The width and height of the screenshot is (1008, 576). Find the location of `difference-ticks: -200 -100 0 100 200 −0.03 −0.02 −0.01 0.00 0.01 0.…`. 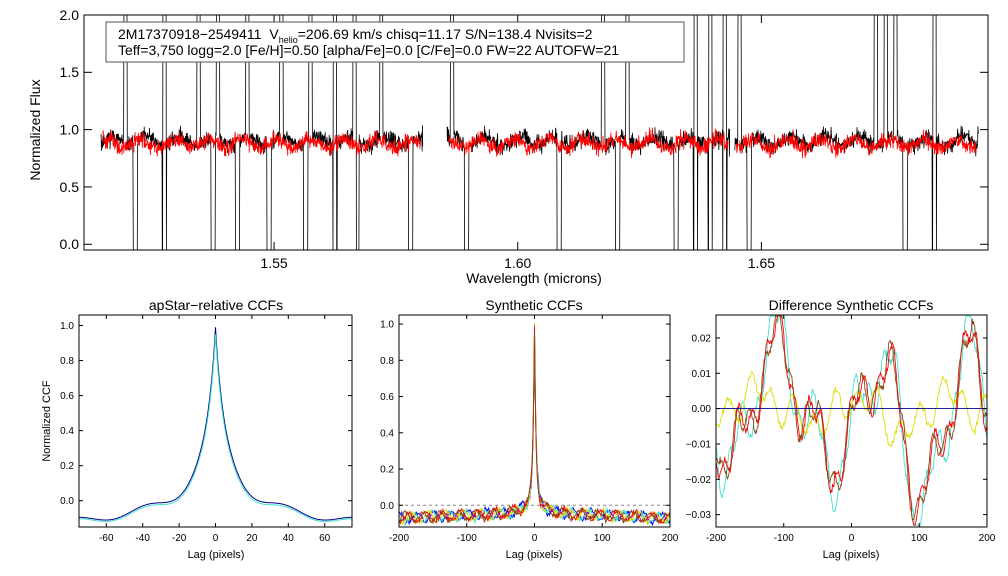

difference-ticks: -200 -100 0 100 200 −0.03 −0.02 −0.01 0.00 0.01 0.… is located at coordinates (841, 429).